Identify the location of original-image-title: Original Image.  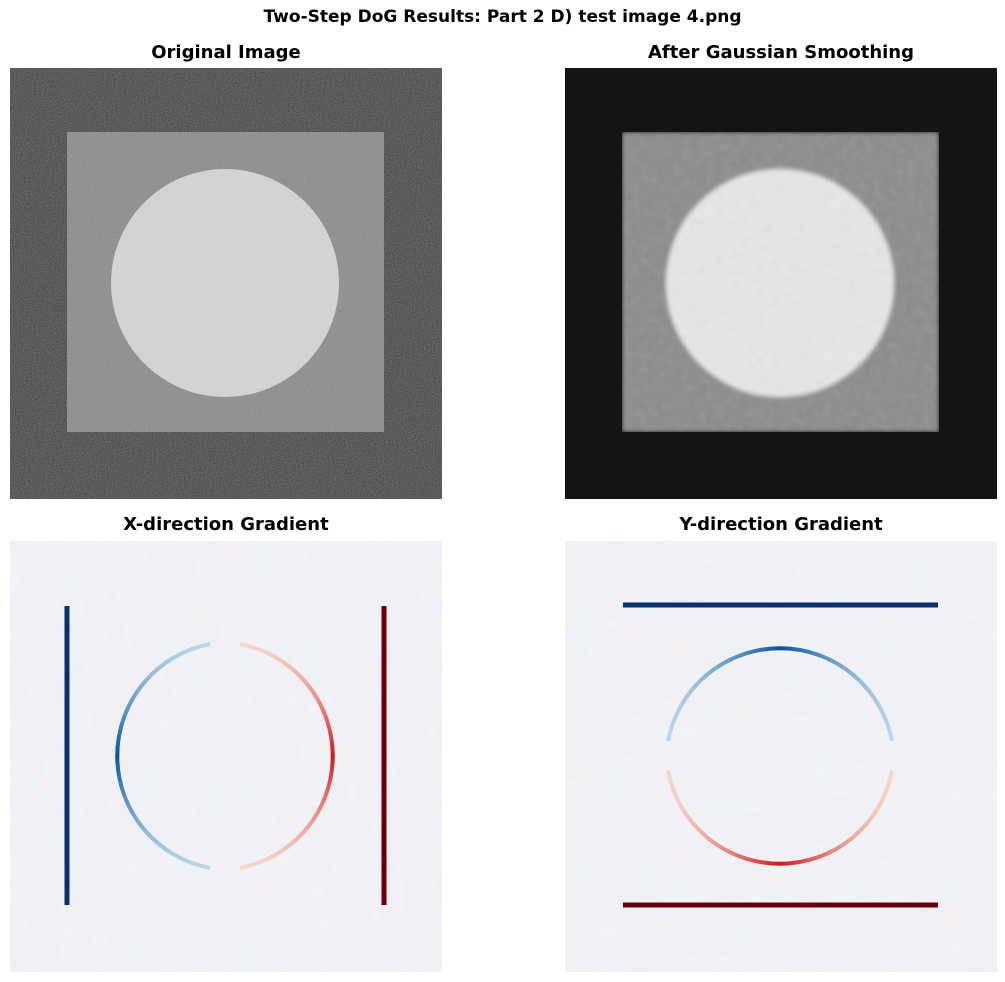
(226, 52).